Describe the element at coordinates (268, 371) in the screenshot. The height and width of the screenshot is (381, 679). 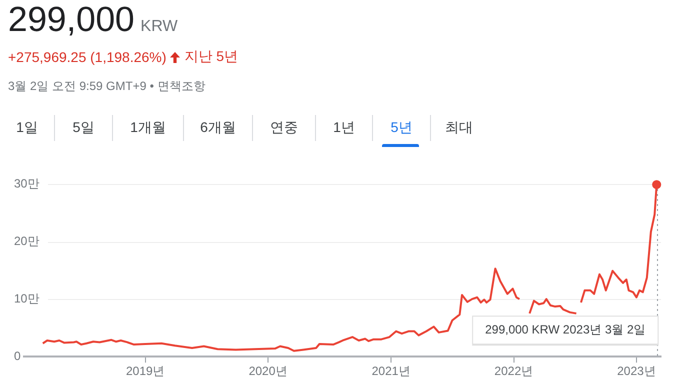
I see `x-tick-label: 2020년` at that location.